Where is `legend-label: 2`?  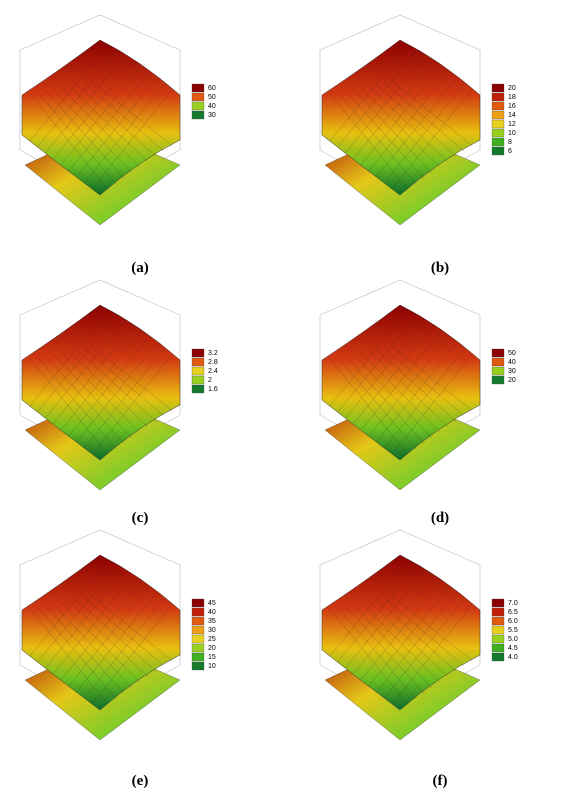 legend-label: 2 is located at coordinates (210, 380).